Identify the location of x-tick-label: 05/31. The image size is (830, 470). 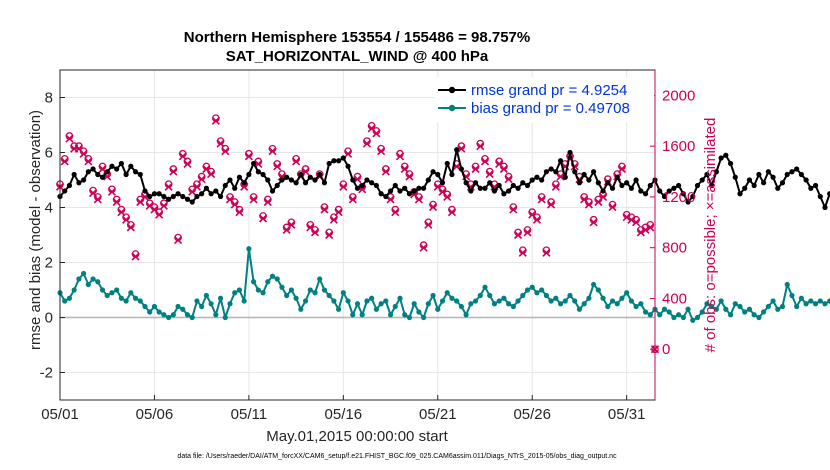
(627, 414).